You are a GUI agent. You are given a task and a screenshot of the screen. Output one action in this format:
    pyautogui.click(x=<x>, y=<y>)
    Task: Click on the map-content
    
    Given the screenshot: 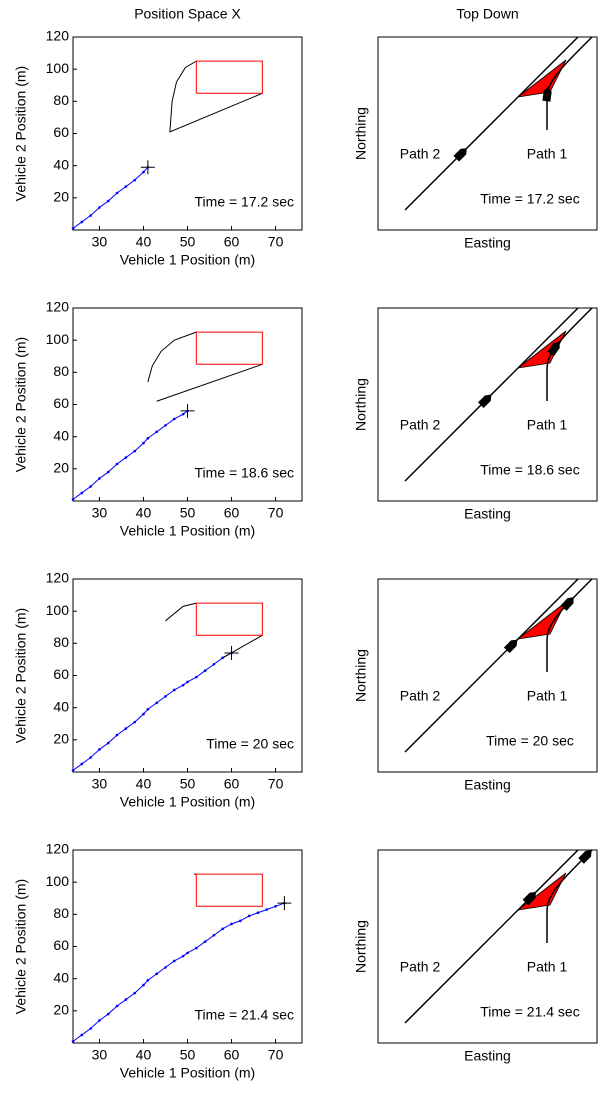 What is the action you would take?
    pyautogui.click(x=498, y=123)
    